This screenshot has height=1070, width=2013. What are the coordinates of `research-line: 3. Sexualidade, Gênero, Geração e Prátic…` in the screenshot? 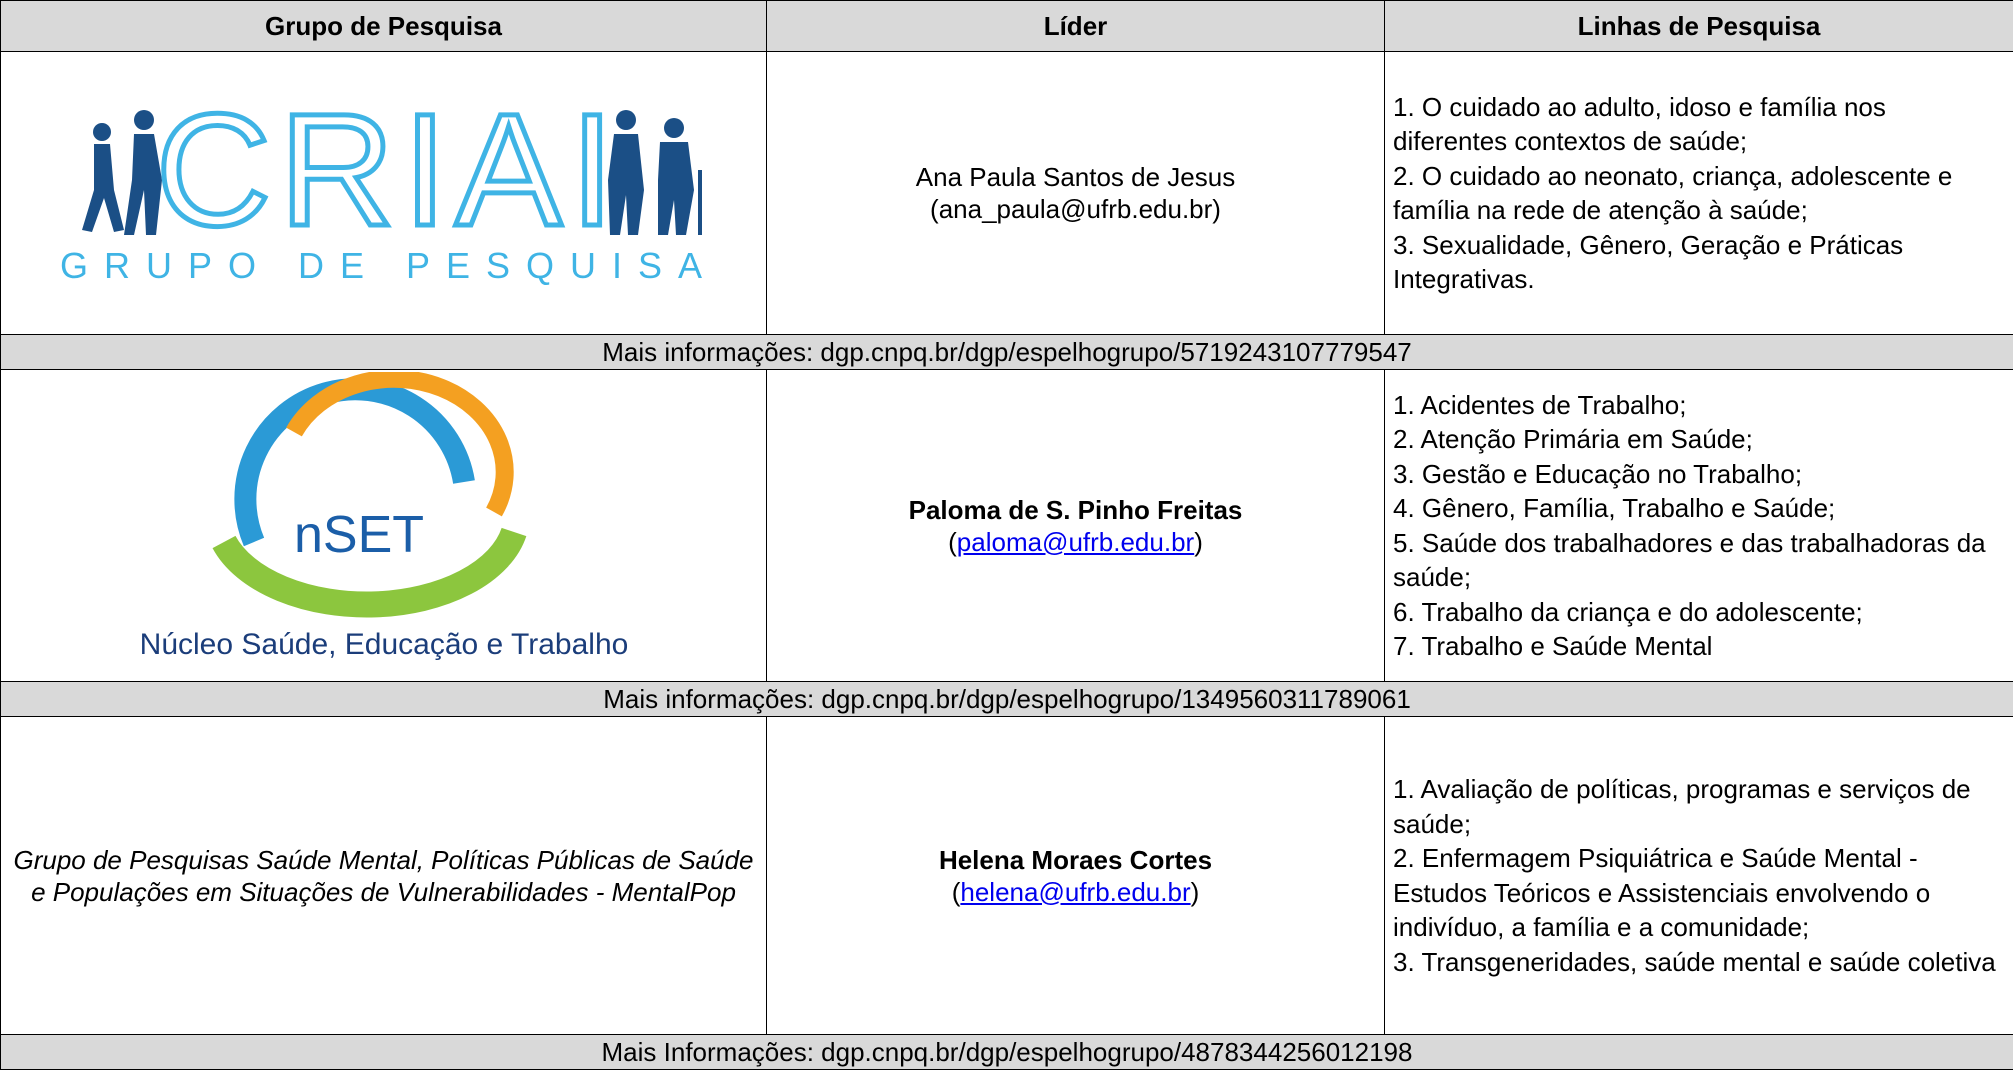 It's located at (1699, 262).